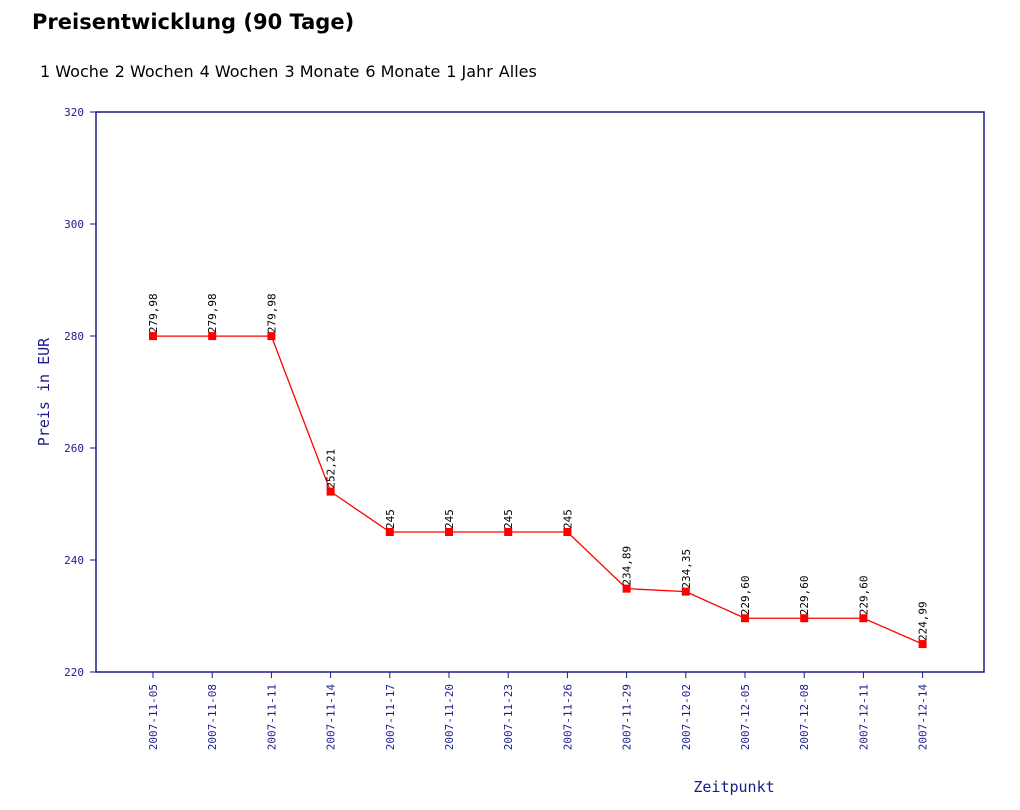  I want to click on x-tick-label: 2007-12-08, so click(804, 717).